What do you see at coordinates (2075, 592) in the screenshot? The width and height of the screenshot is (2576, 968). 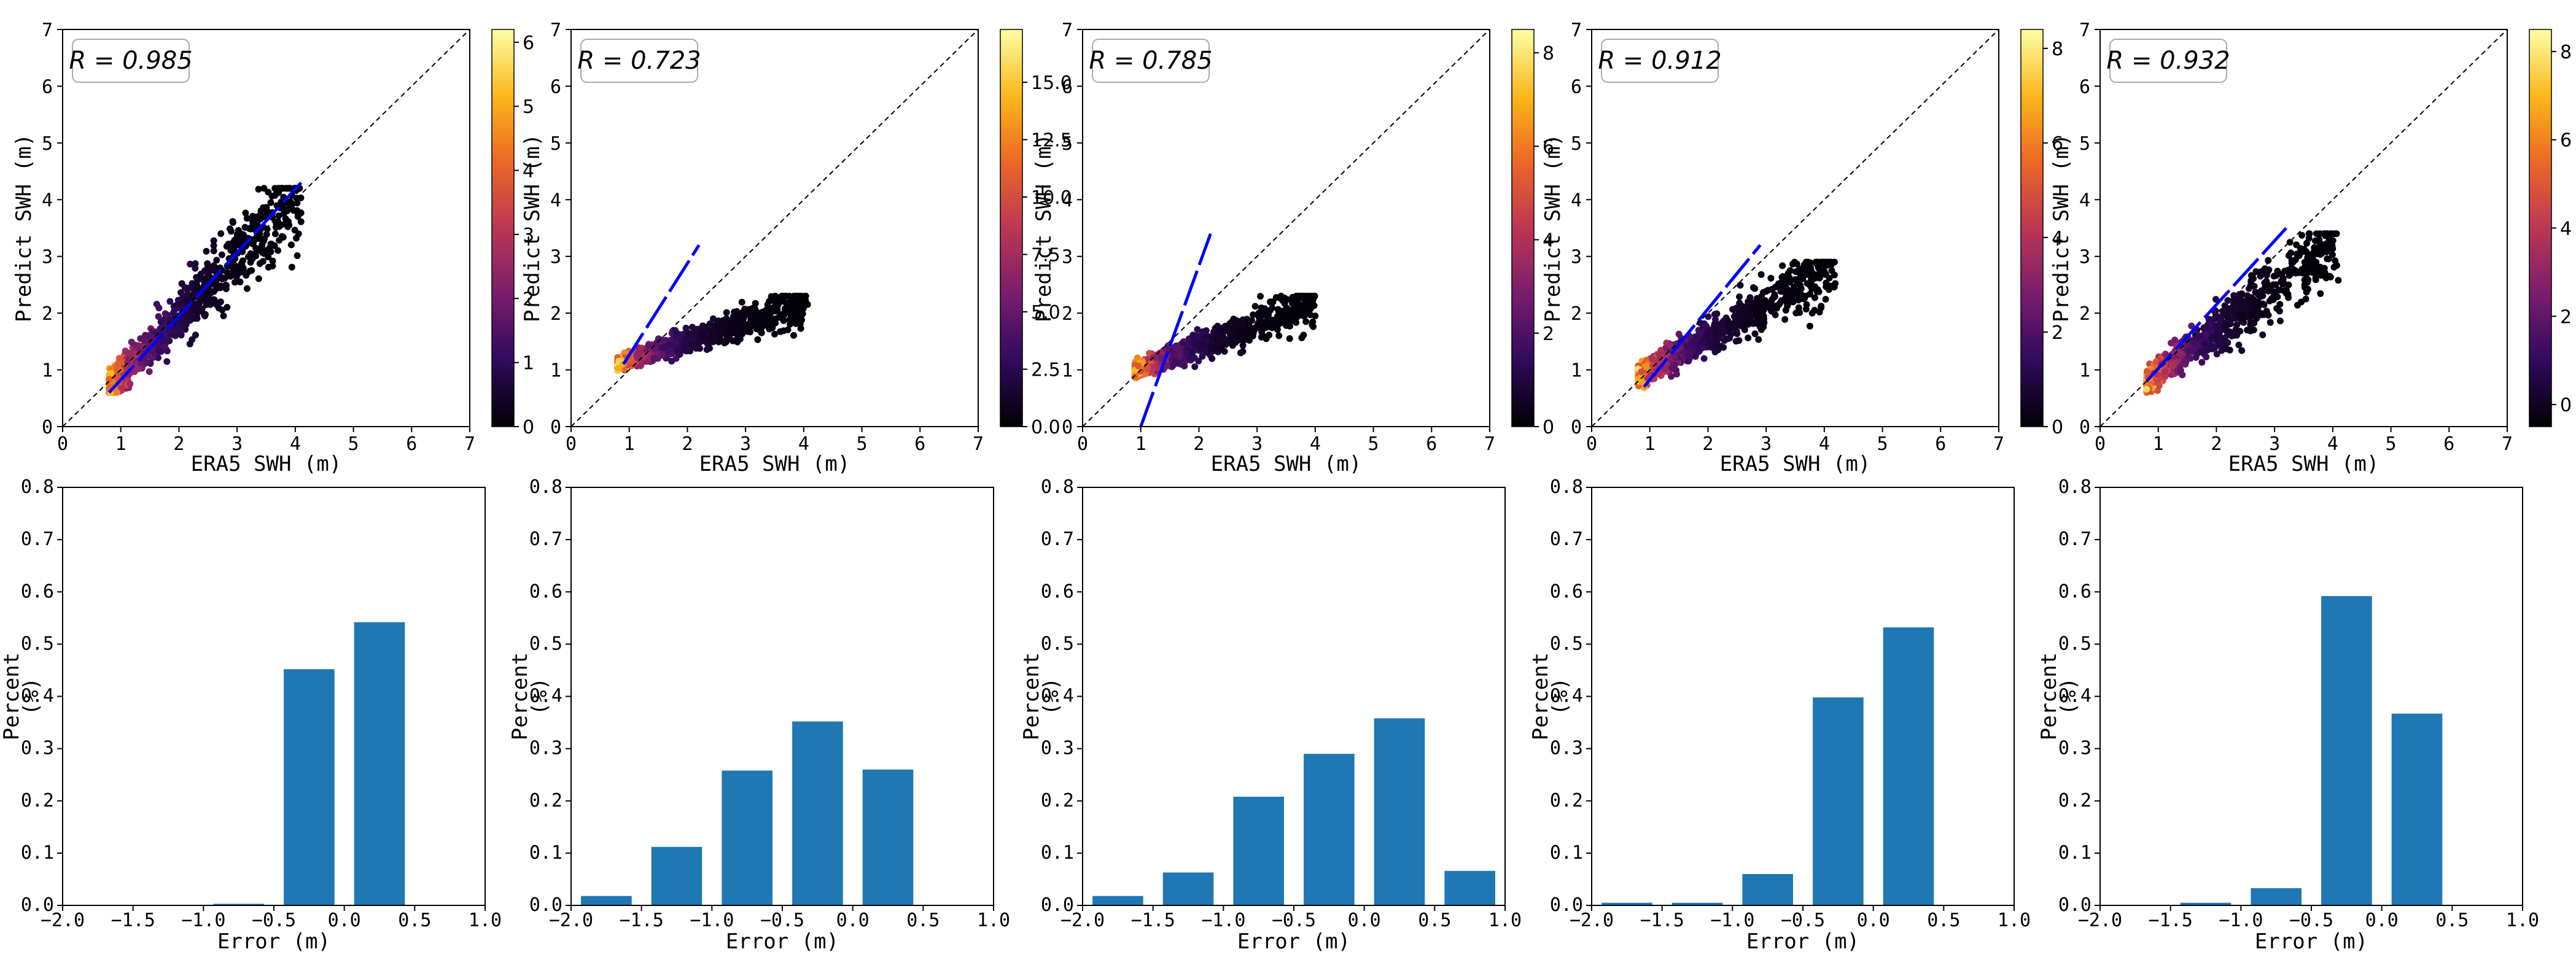 I see `y-tick-label: 0.6` at bounding box center [2075, 592].